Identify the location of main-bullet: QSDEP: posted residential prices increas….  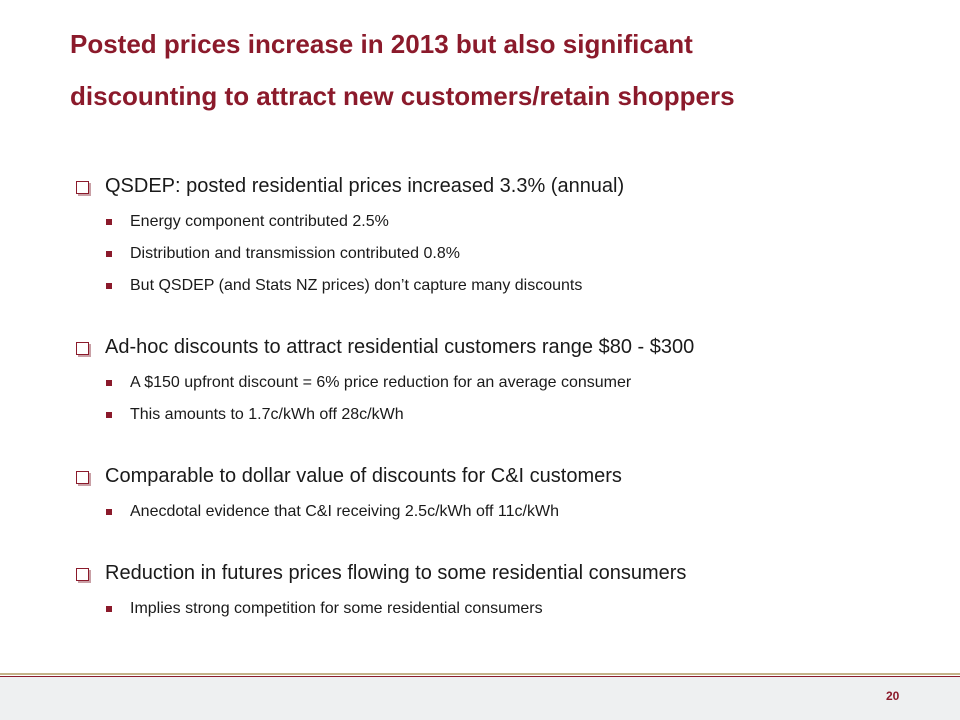
(506, 186).